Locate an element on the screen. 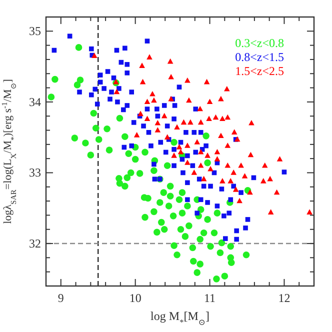  y-tick-label: 35 is located at coordinates (35, 31).